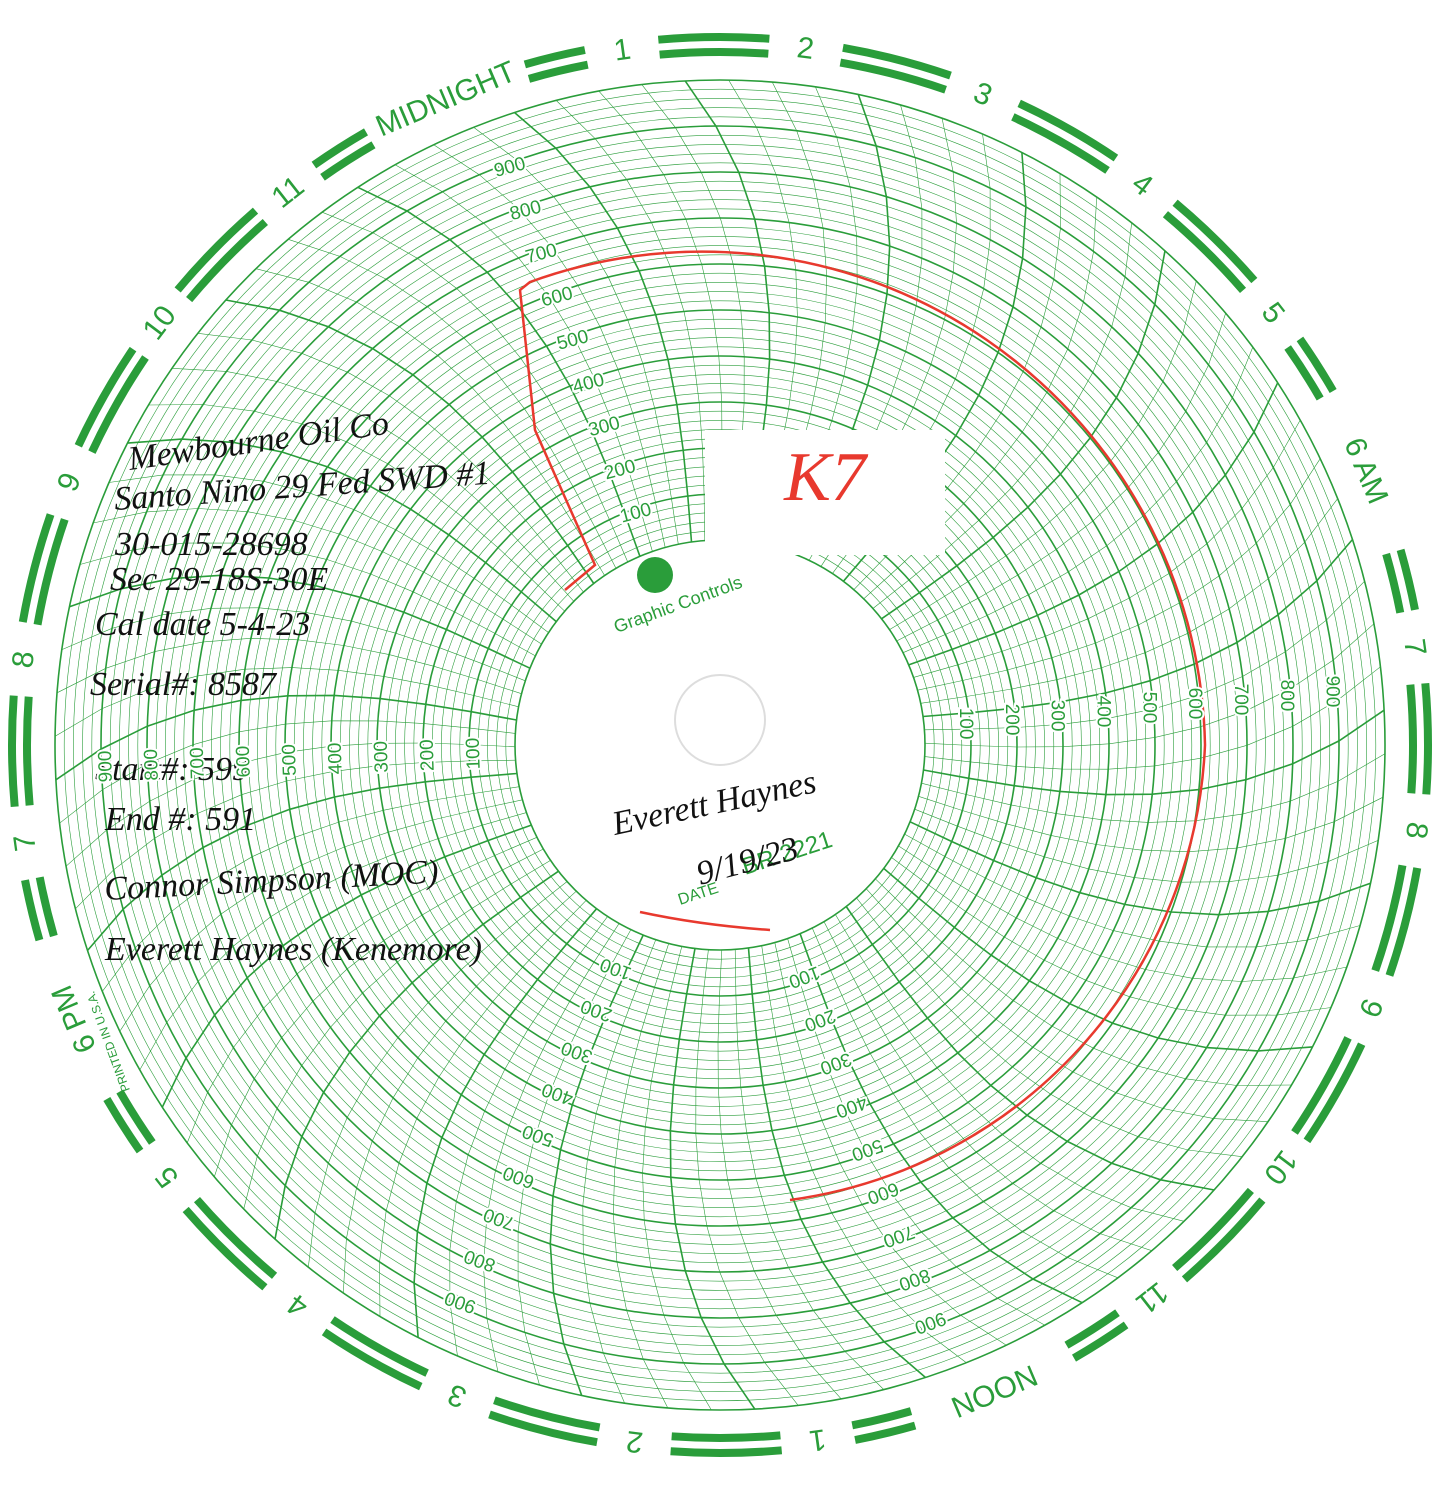 This screenshot has height=1488, width=1447. What do you see at coordinates (825, 492) in the screenshot?
I see `stamp-box` at bounding box center [825, 492].